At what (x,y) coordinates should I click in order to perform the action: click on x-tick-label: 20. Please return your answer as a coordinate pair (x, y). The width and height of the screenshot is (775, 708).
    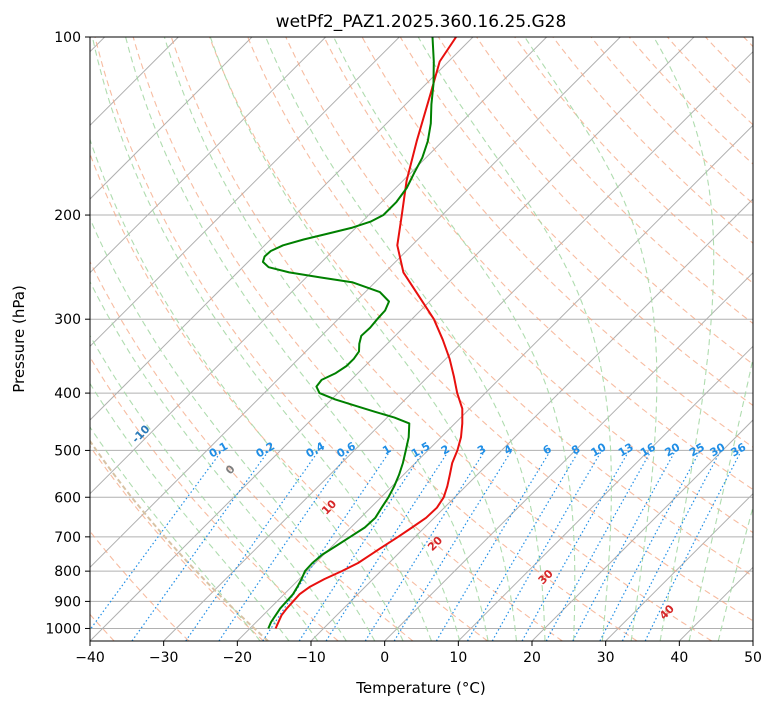
    Looking at the image, I should click on (532, 658).